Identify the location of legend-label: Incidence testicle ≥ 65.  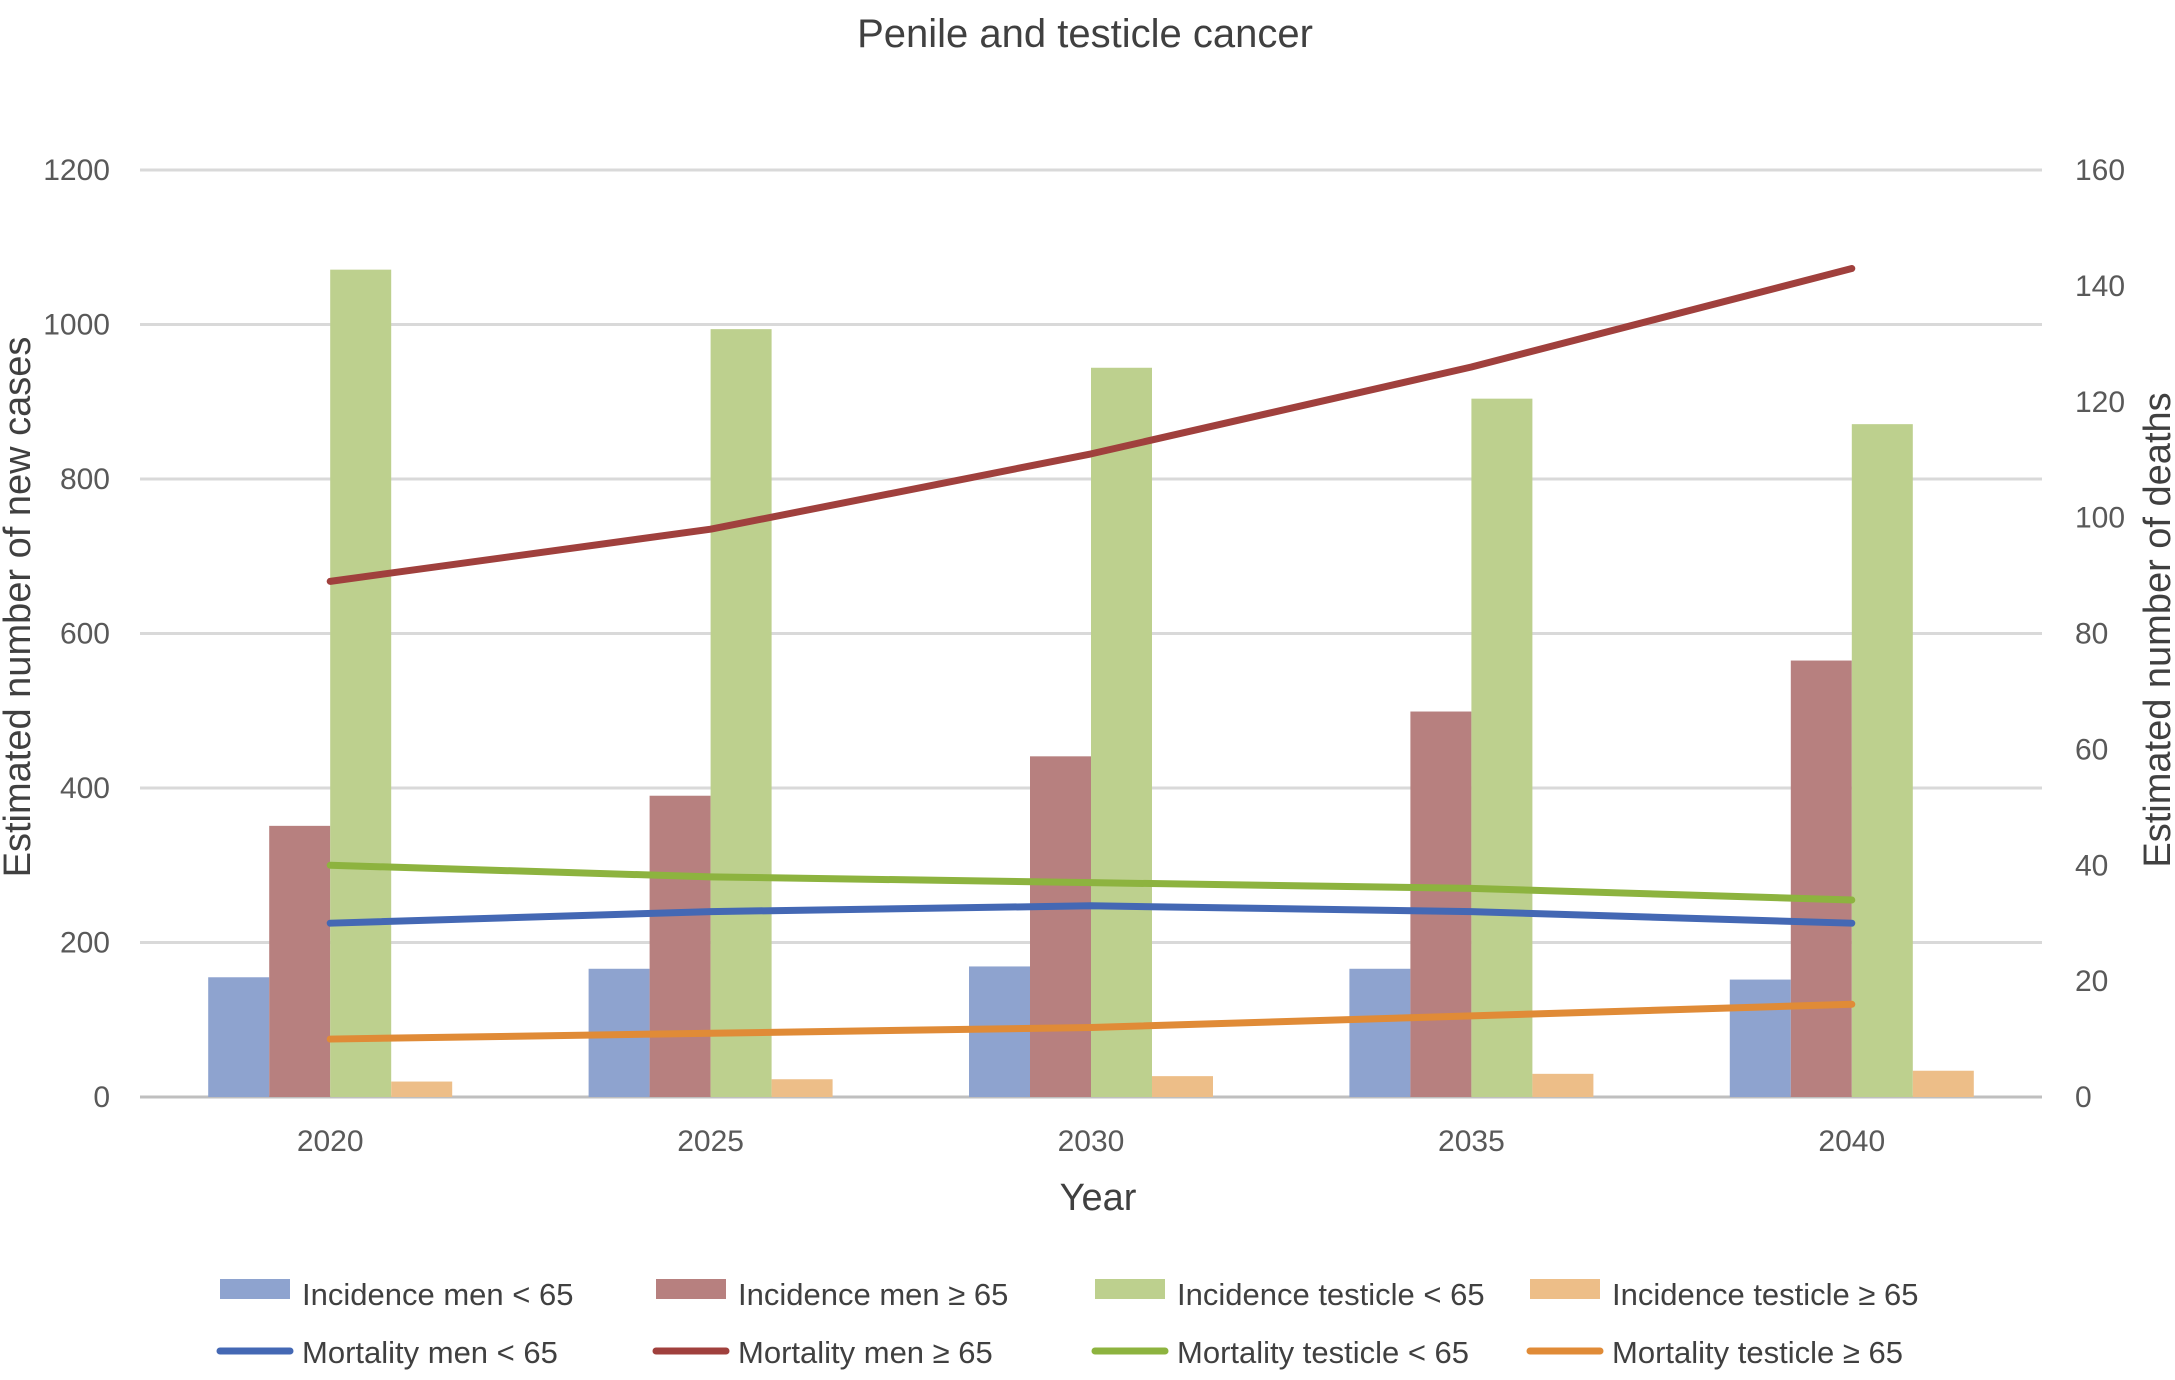
(1765, 1294).